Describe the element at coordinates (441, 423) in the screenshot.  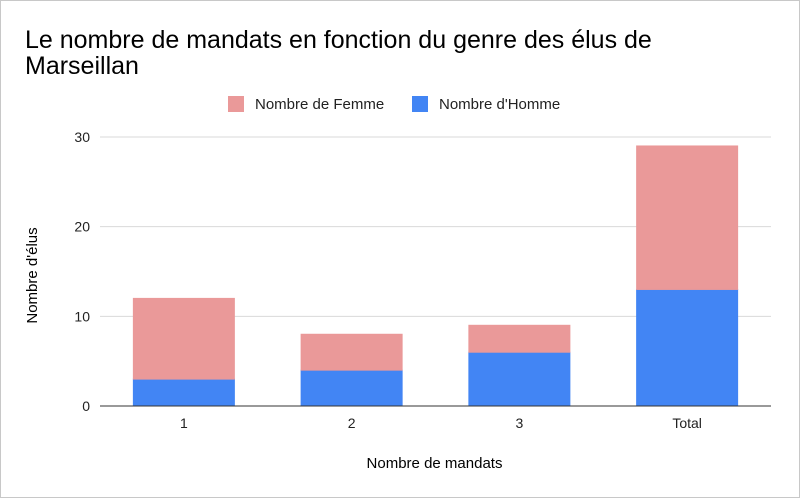
I see `x-tick-labels: 1 2 3 Total` at that location.